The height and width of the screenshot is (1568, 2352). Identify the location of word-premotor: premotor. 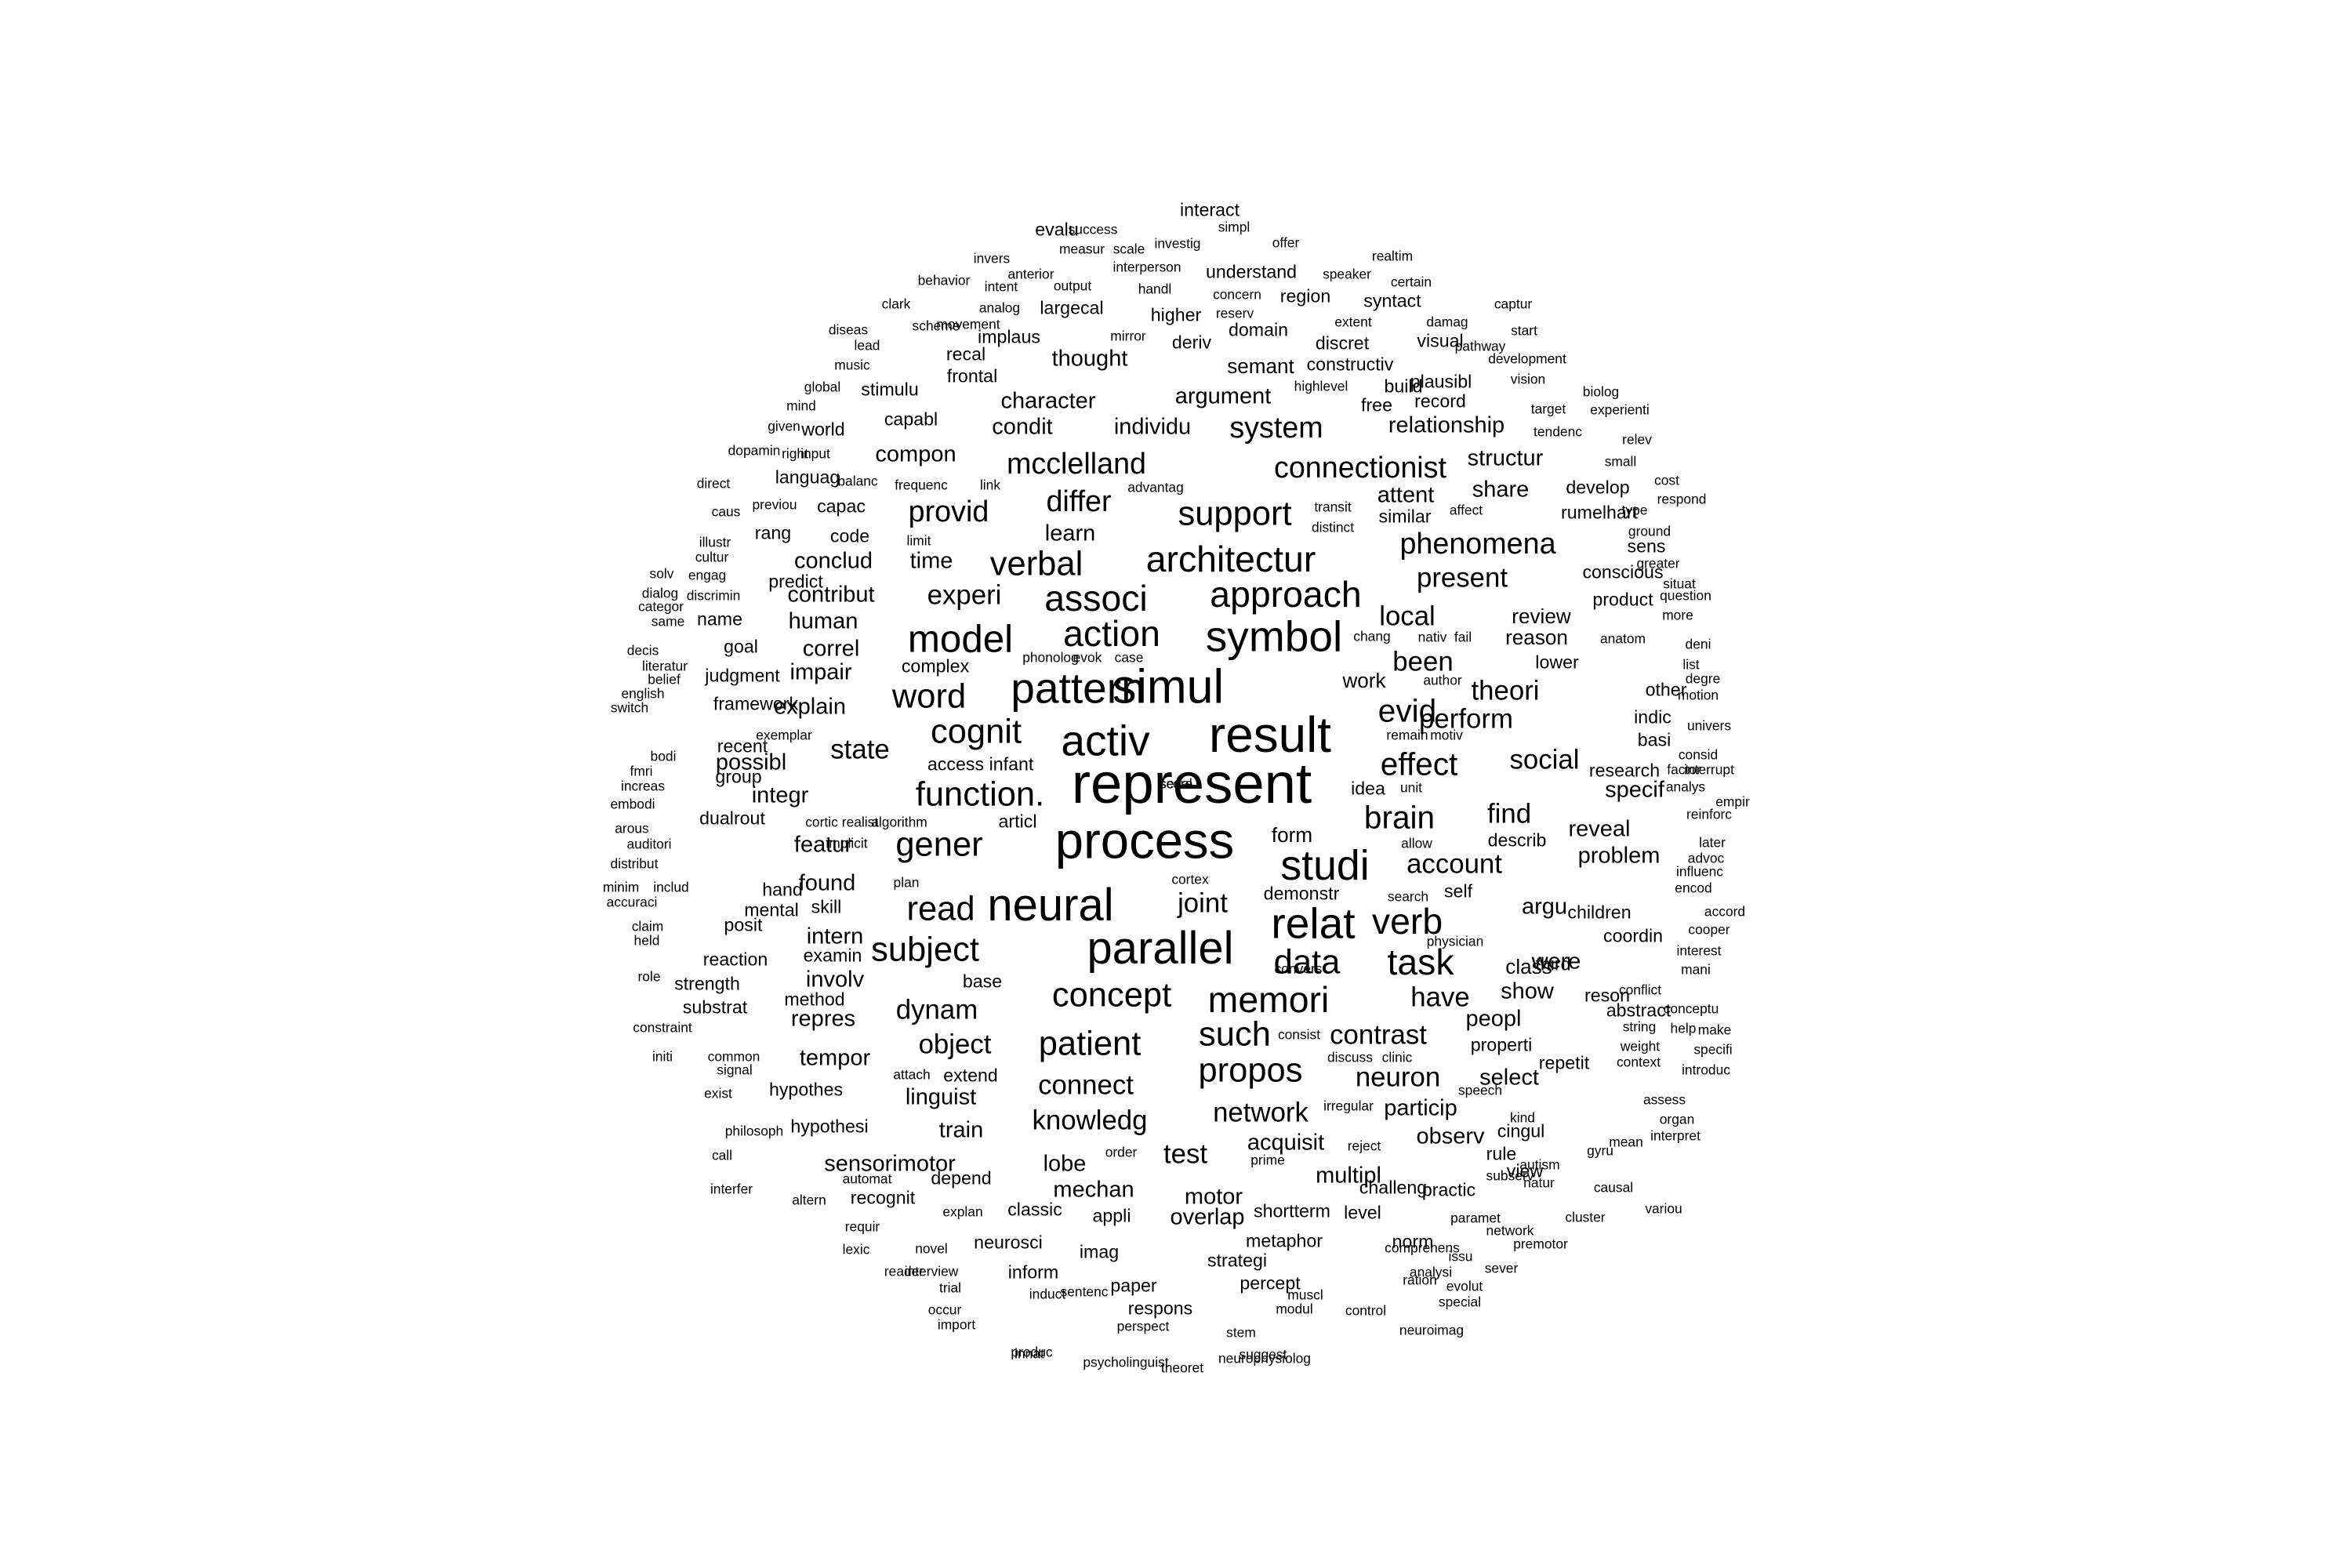
(1540, 1244).